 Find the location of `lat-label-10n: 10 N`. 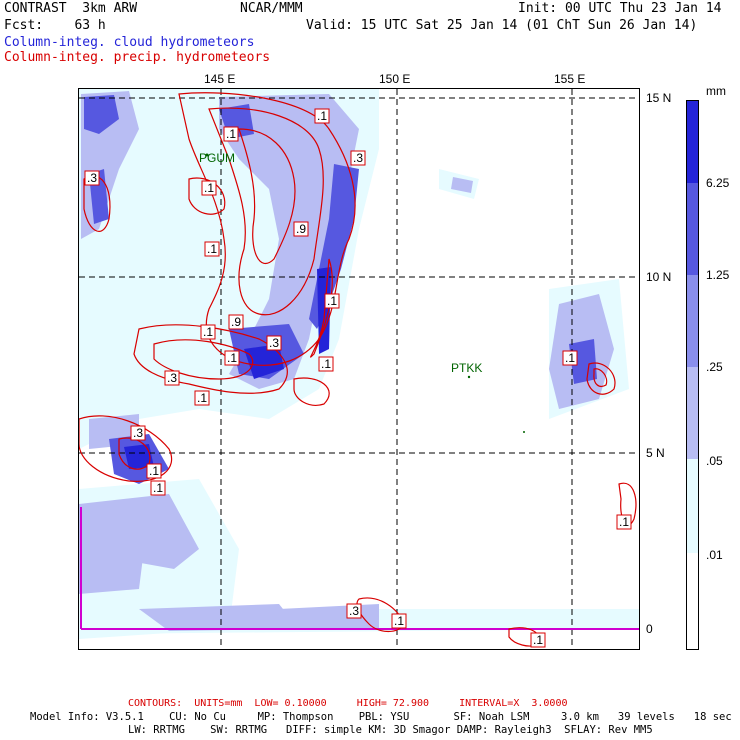

lat-label-10n: 10 N is located at coordinates (659, 277).